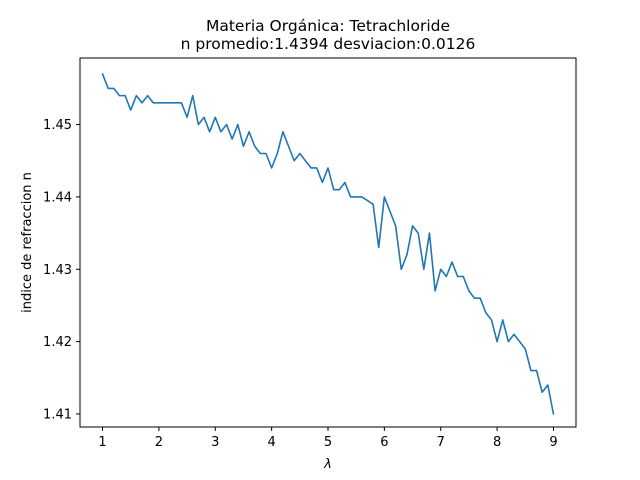 This screenshot has height=480, width=640. I want to click on x-tick-label: 1, so click(102, 442).